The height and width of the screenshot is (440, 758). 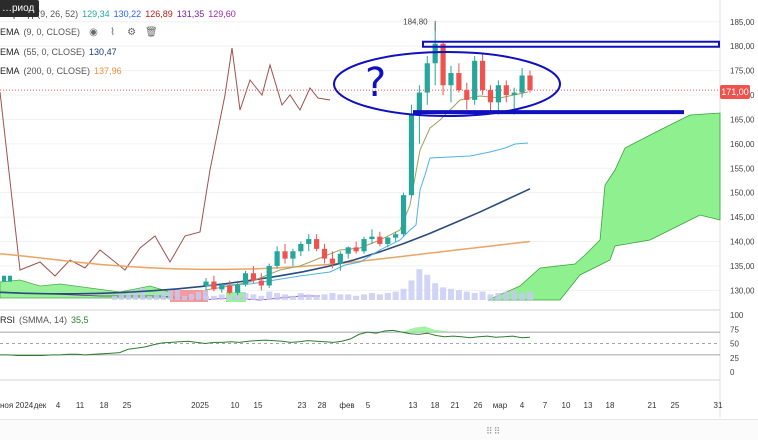 What do you see at coordinates (108, 71) in the screenshot?
I see `legend-ema200-value: 137,96` at bounding box center [108, 71].